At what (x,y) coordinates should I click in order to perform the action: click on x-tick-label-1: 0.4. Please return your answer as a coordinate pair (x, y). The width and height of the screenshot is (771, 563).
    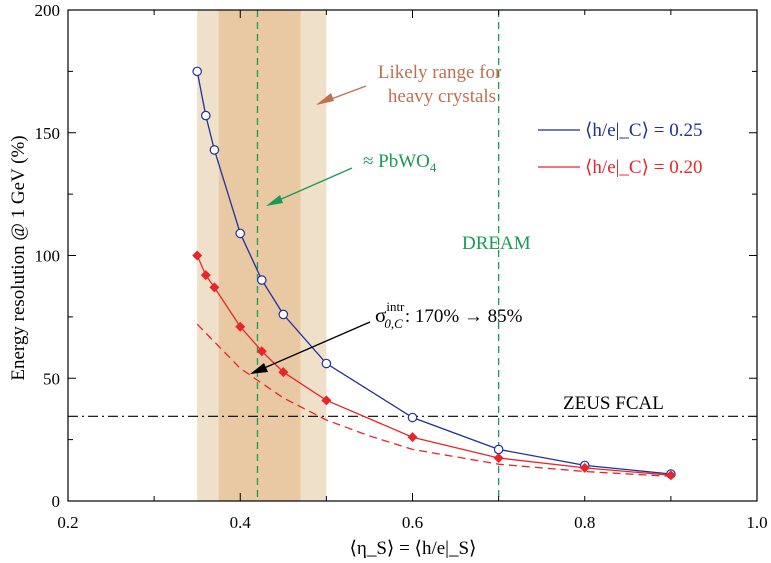
    Looking at the image, I should click on (241, 522).